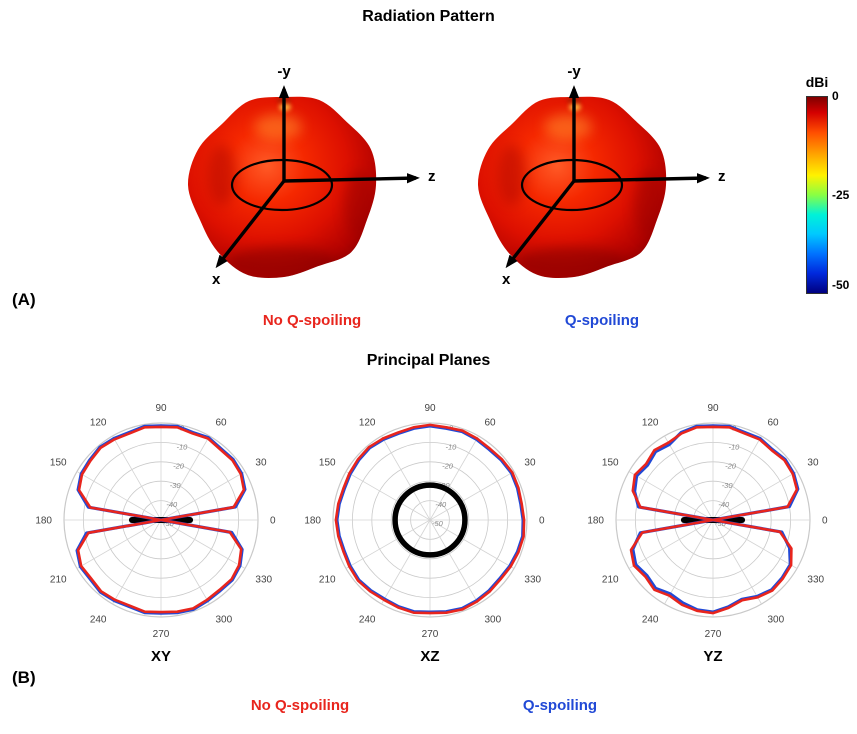  I want to click on plot-title-xz: XZ, so click(430, 656).